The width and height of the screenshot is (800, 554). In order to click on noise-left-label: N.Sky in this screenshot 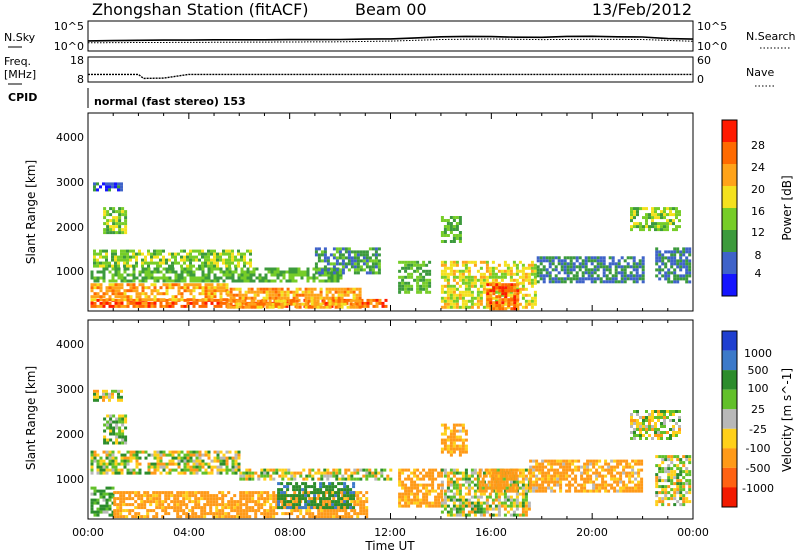, I will do `click(20, 37)`.